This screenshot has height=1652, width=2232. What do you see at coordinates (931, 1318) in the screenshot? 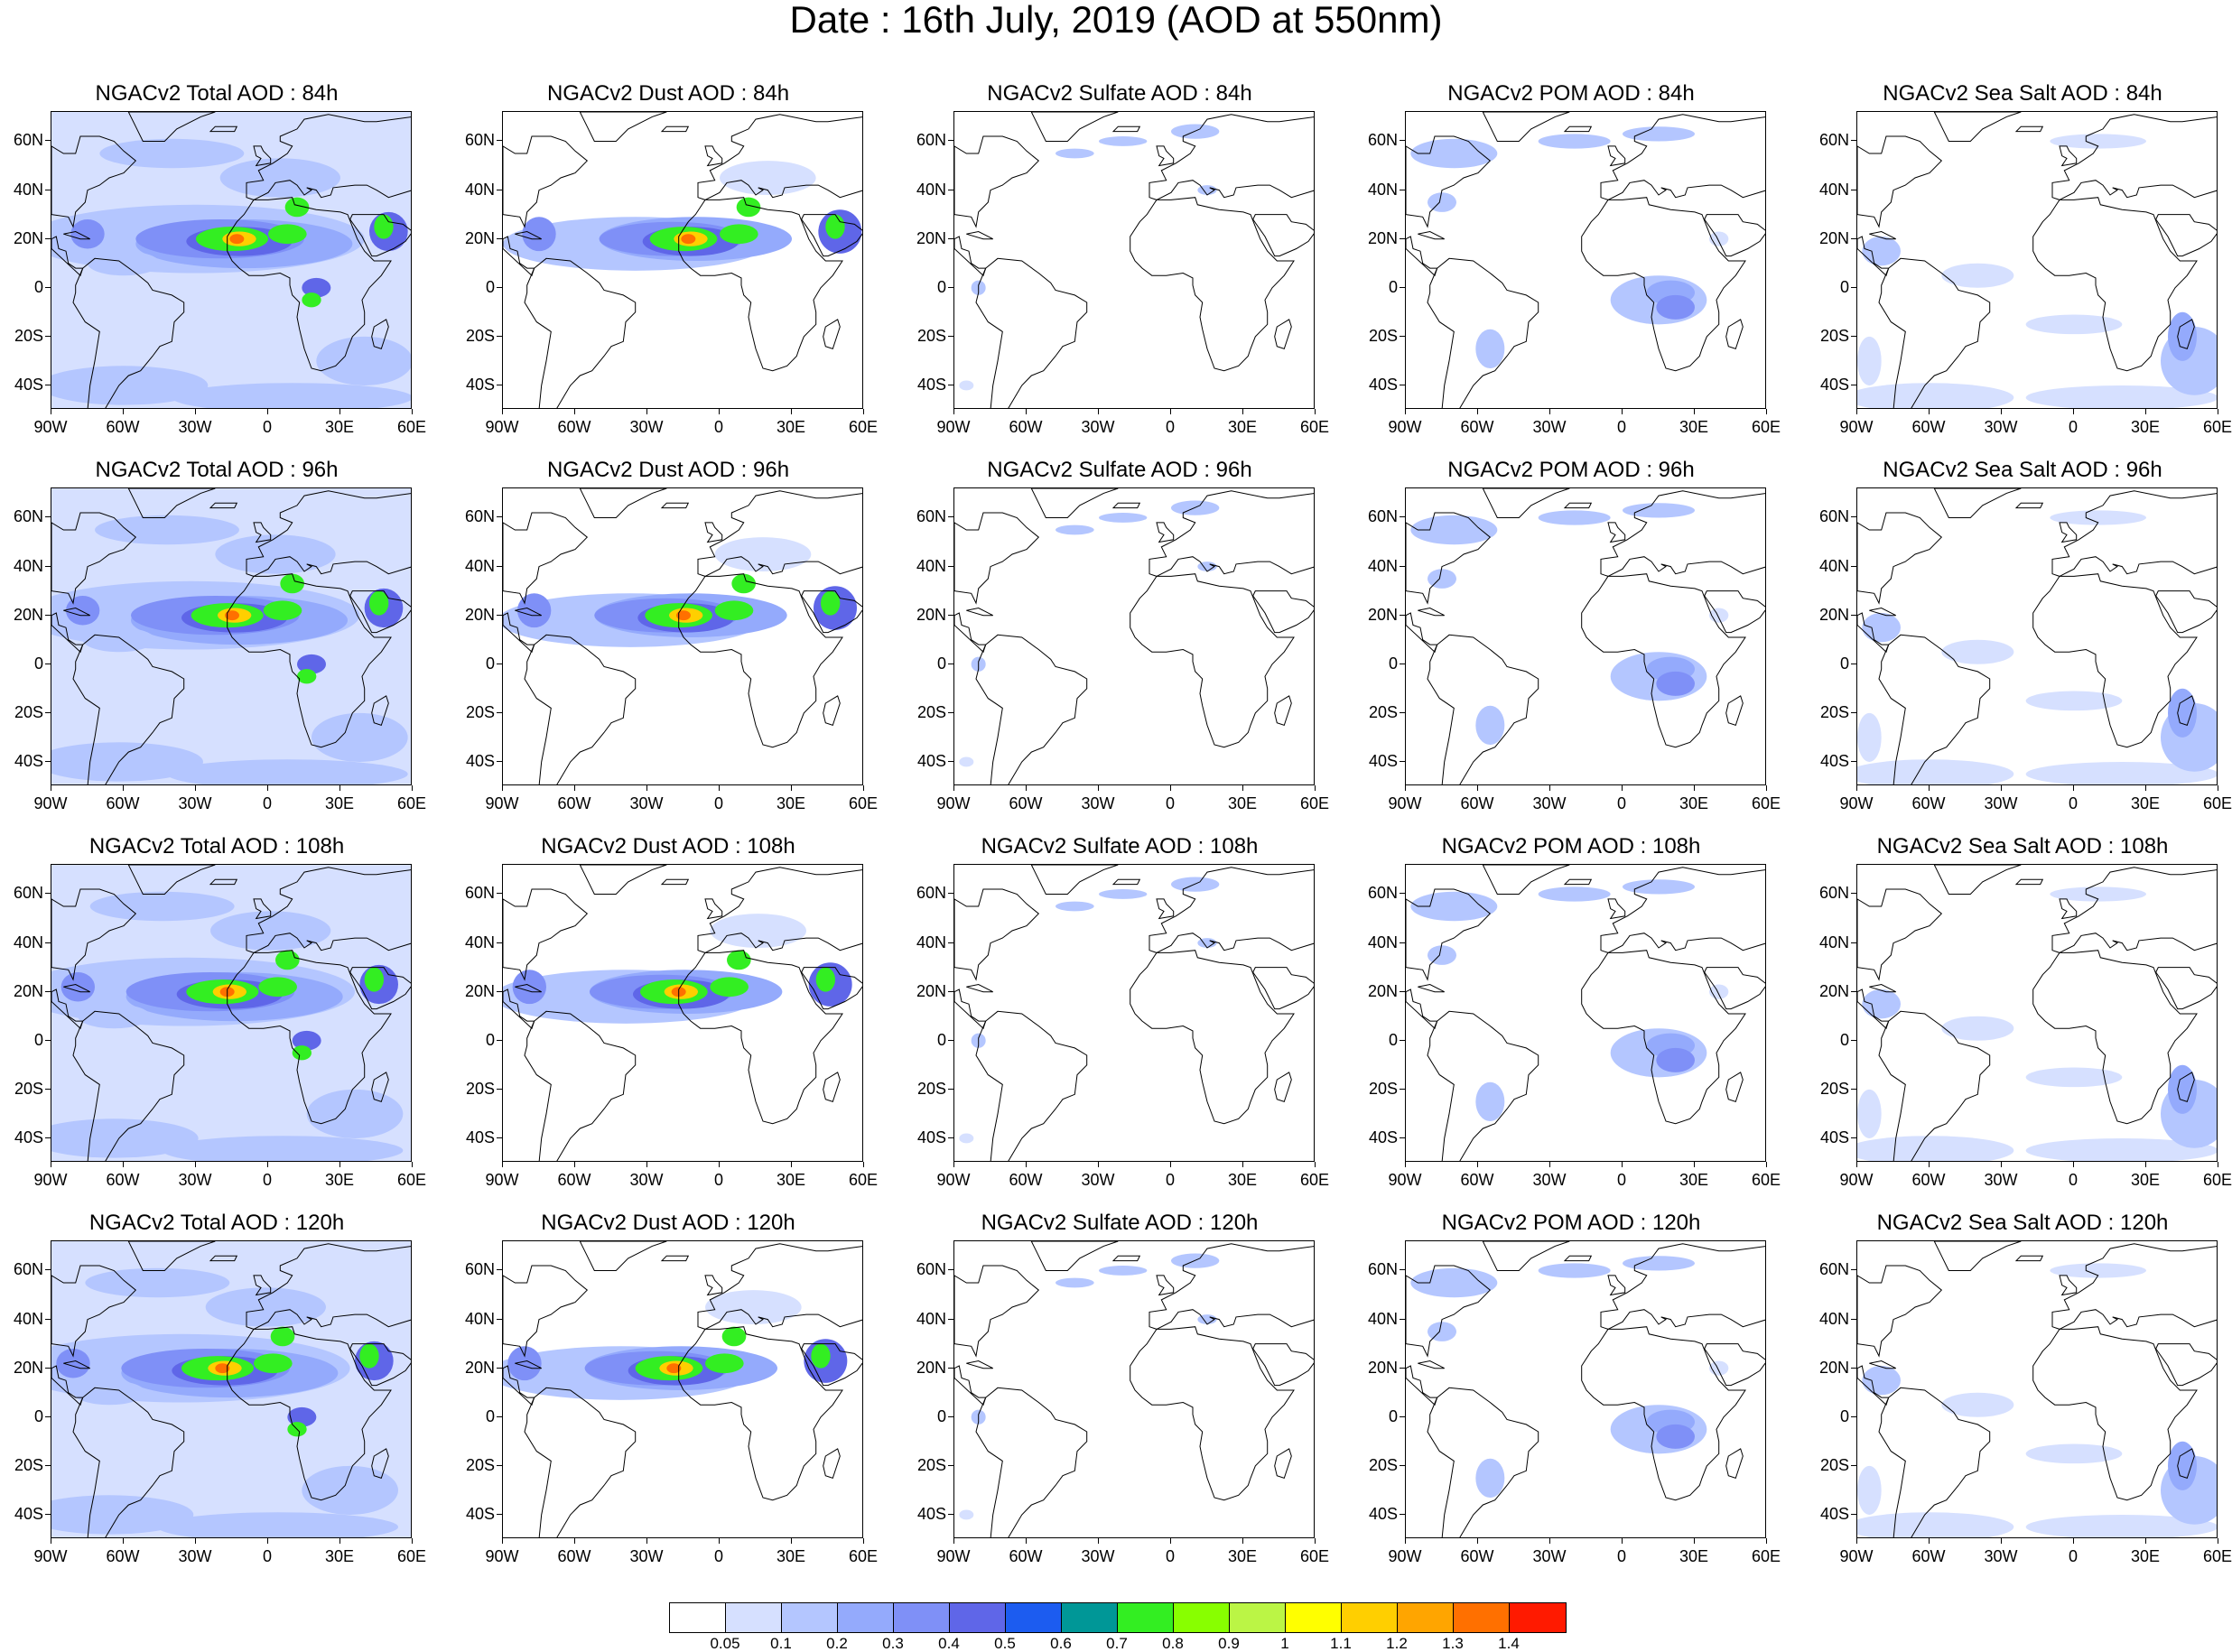
I see `lat-tick-label: 40N` at bounding box center [931, 1318].